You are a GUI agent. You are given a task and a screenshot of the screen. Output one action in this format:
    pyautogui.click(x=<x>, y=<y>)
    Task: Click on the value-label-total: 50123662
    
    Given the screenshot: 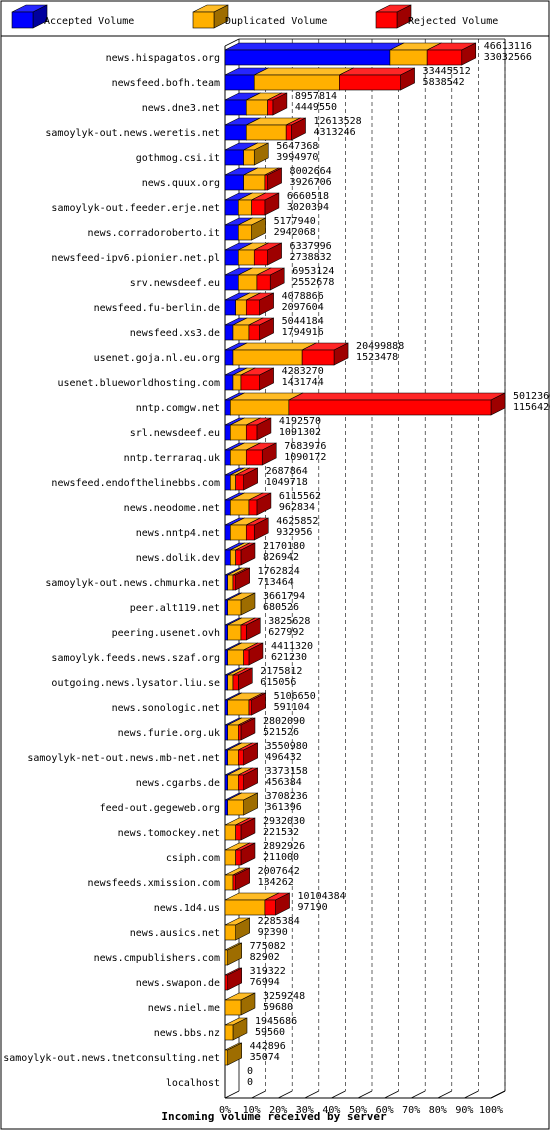 What is the action you would take?
    pyautogui.click(x=531, y=396)
    